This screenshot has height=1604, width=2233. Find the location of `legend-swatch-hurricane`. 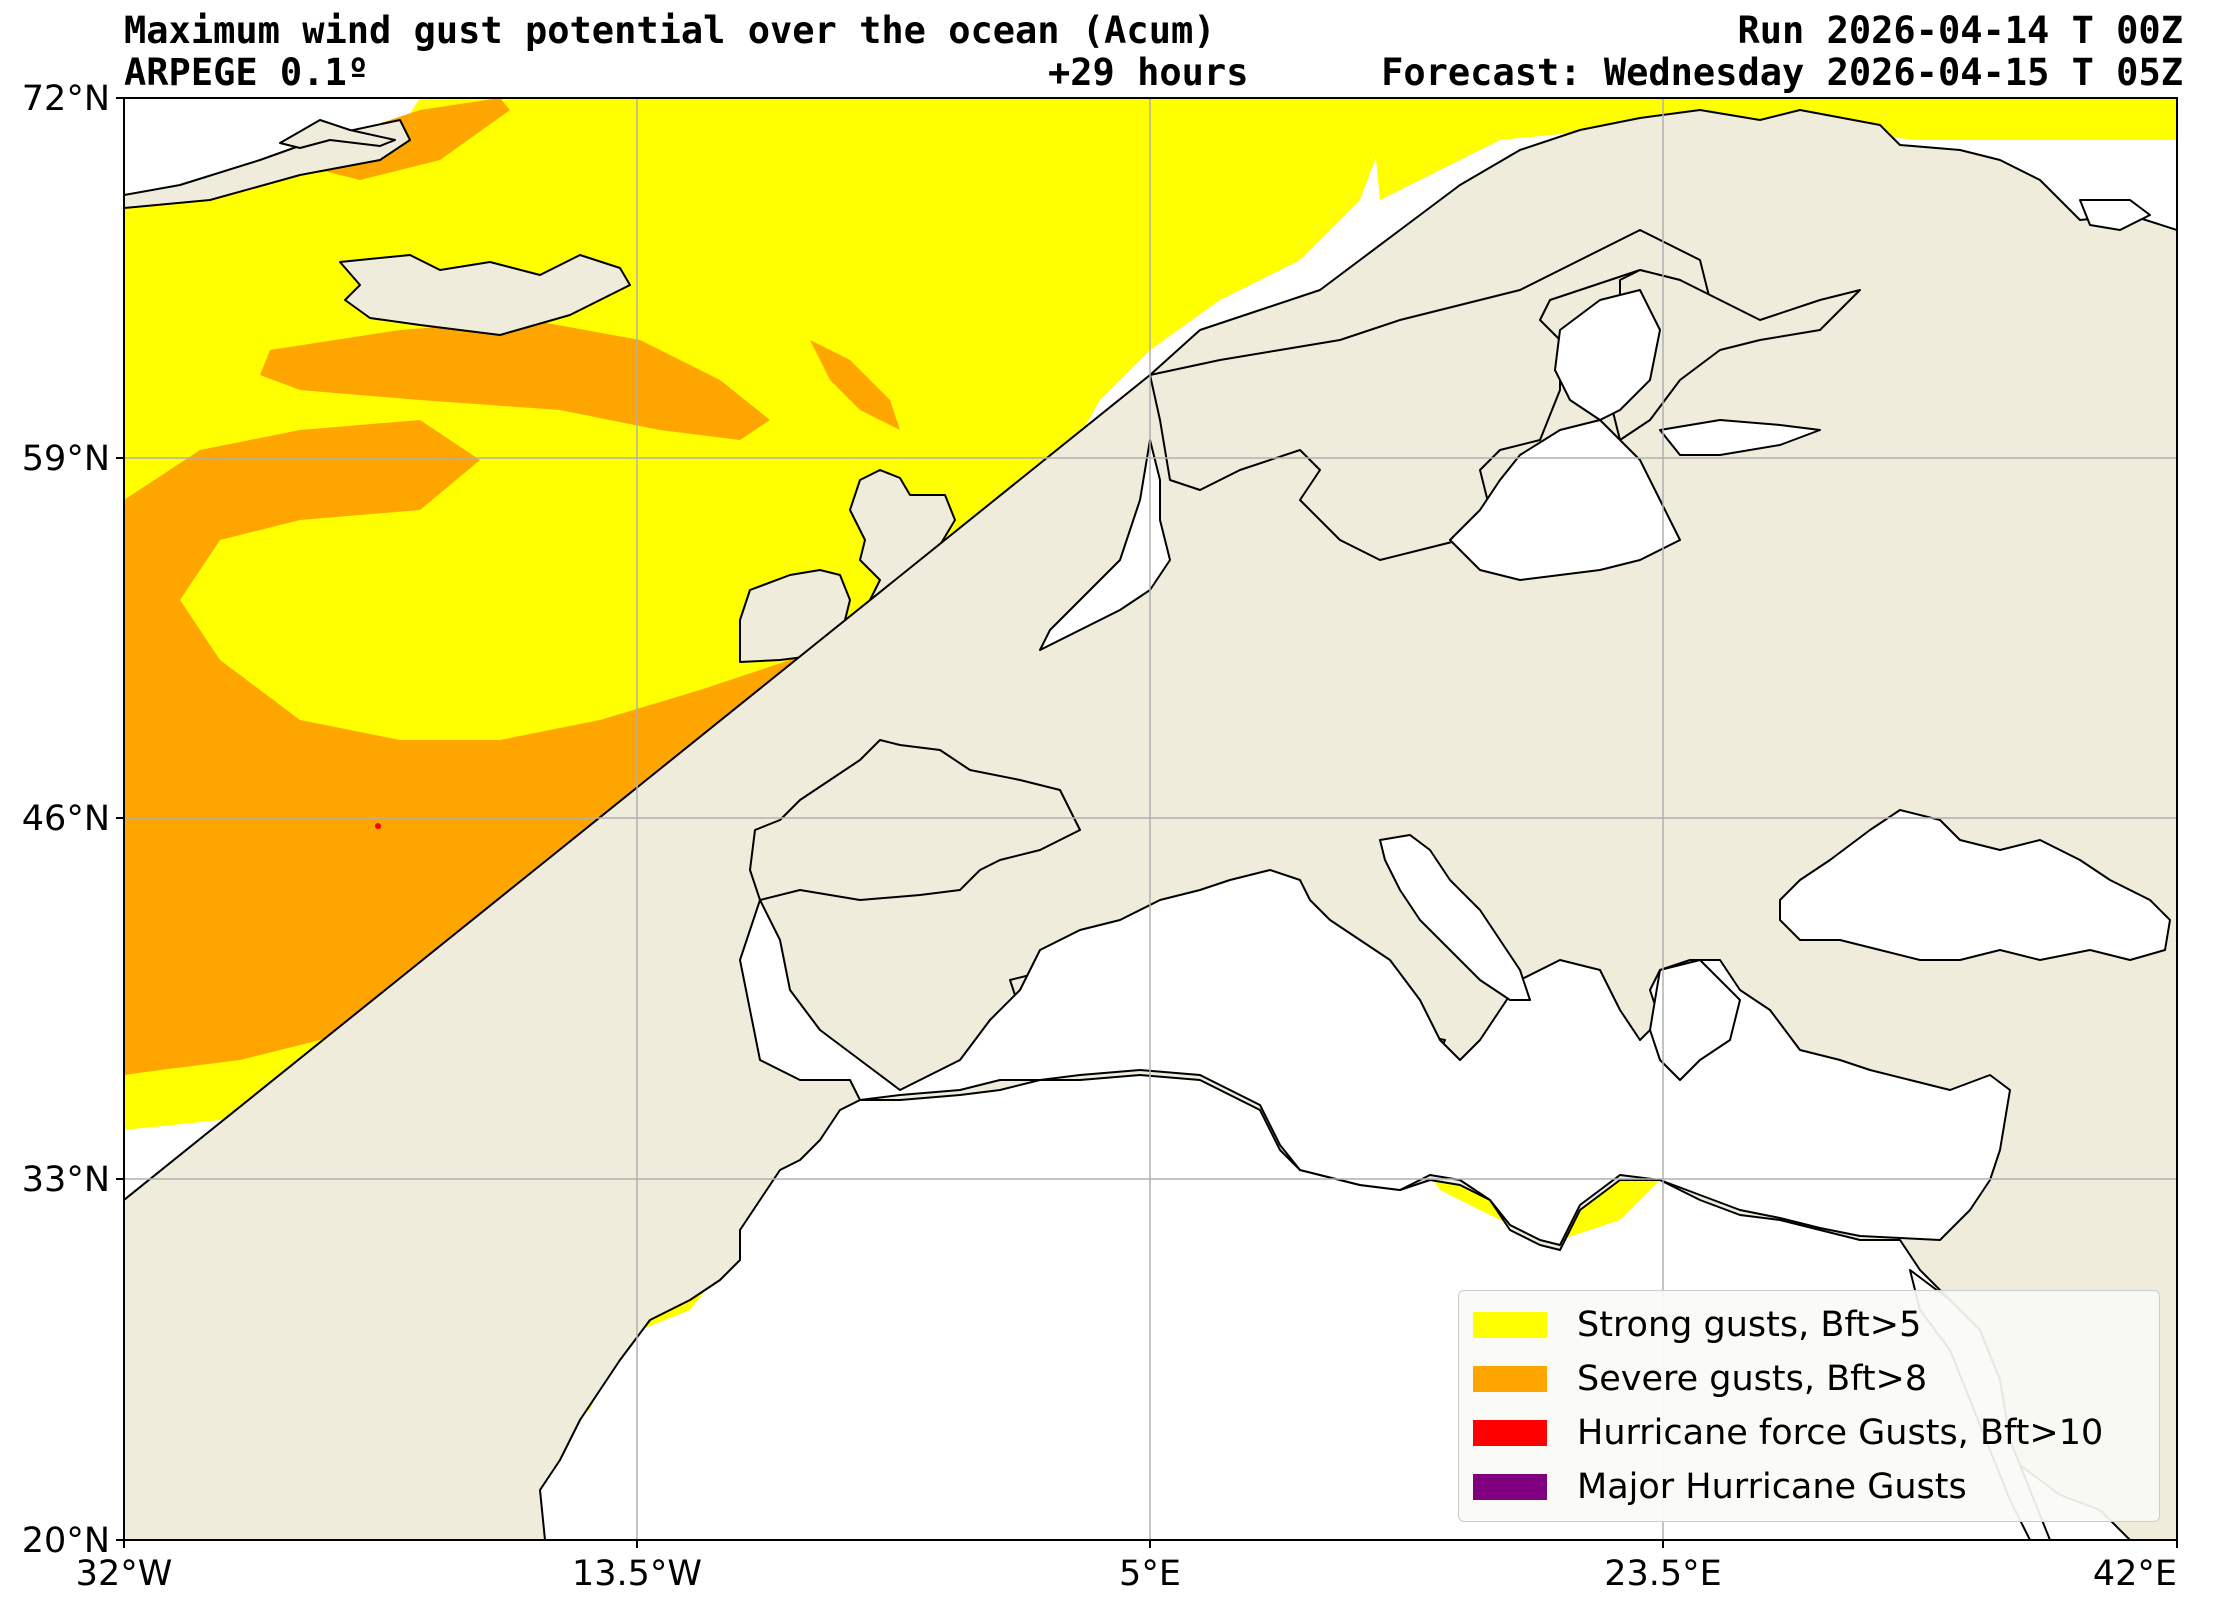

legend-swatch-hurricane is located at coordinates (1510, 1433).